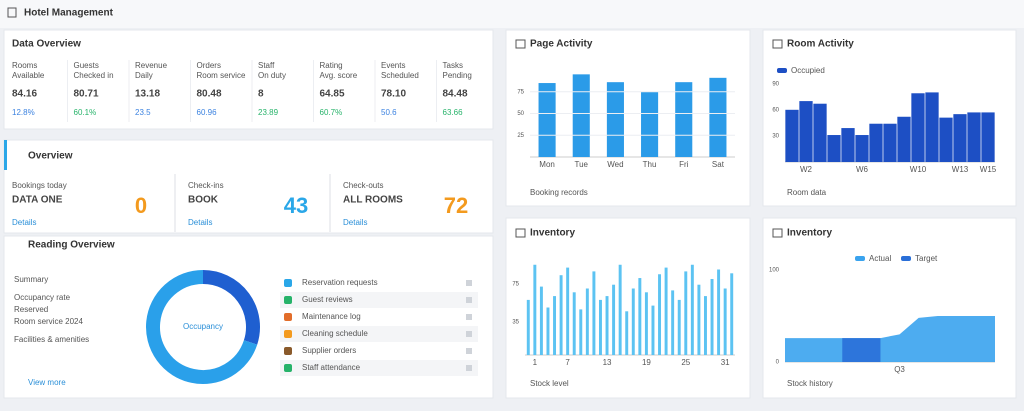  Describe the element at coordinates (457, 75) in the screenshot. I see `stat-sub: Pending` at that location.